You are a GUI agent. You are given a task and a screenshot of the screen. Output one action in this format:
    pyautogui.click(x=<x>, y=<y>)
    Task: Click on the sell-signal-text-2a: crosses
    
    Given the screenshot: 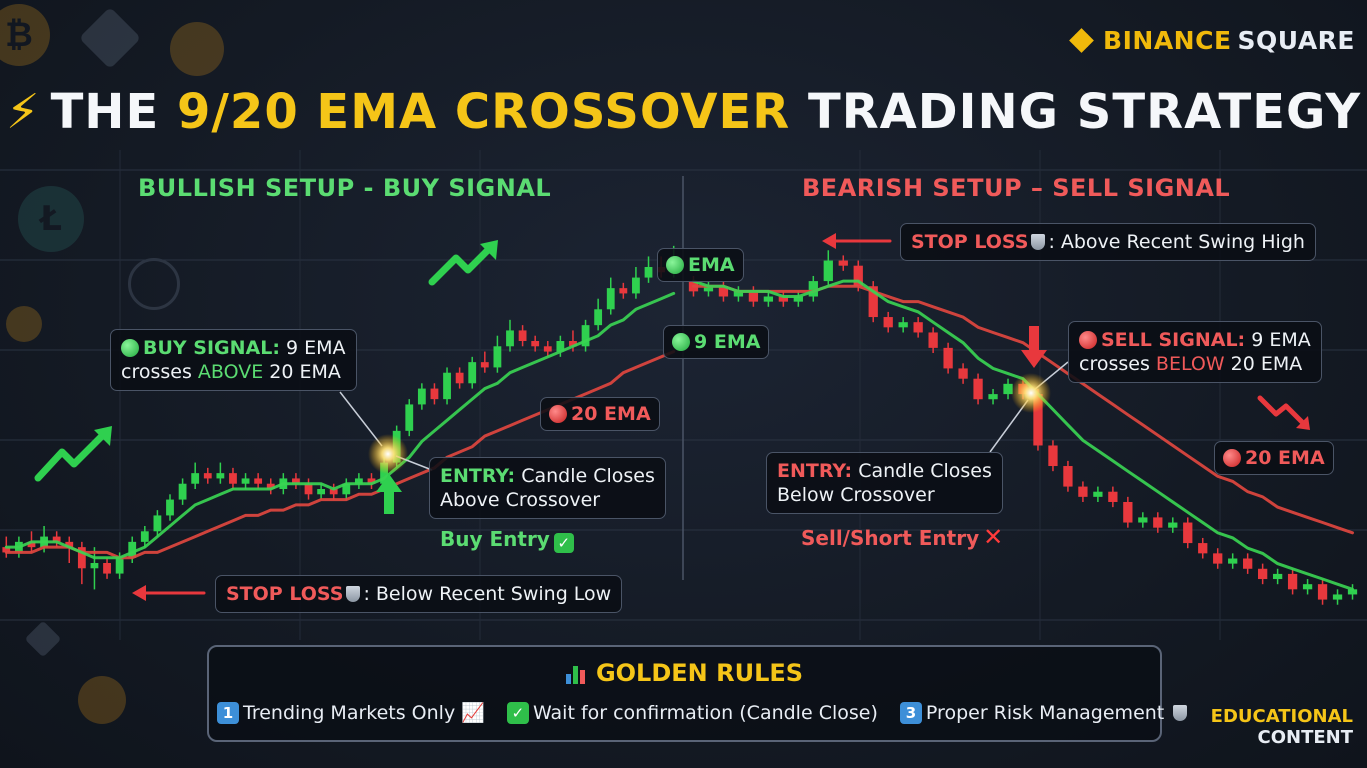 What is the action you would take?
    pyautogui.click(x=1114, y=364)
    